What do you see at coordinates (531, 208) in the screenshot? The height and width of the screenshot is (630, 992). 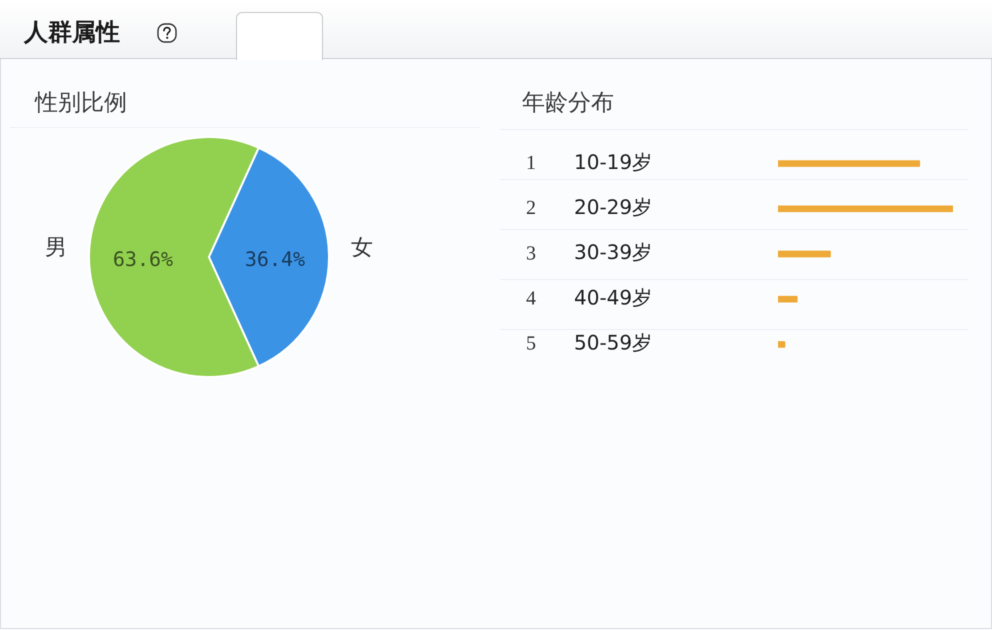 I see `text: 2` at bounding box center [531, 208].